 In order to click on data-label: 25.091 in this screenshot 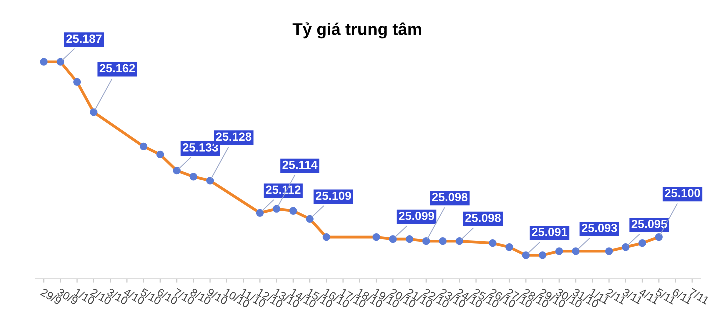, I will do `click(550, 232)`.